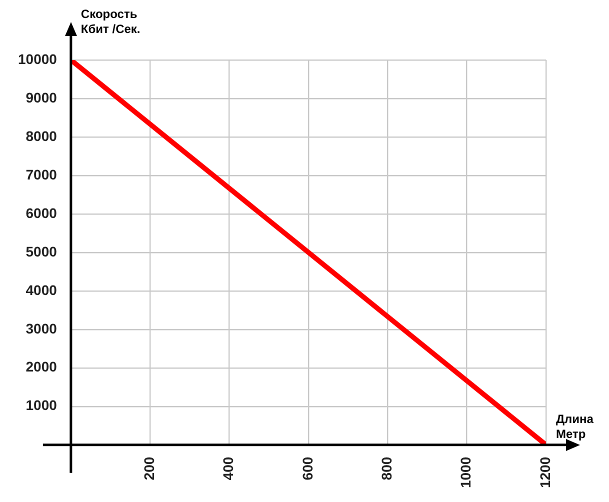 Image resolution: width=609 pixels, height=502 pixels. What do you see at coordinates (148, 468) in the screenshot?
I see `x-tick-label: 200` at bounding box center [148, 468].